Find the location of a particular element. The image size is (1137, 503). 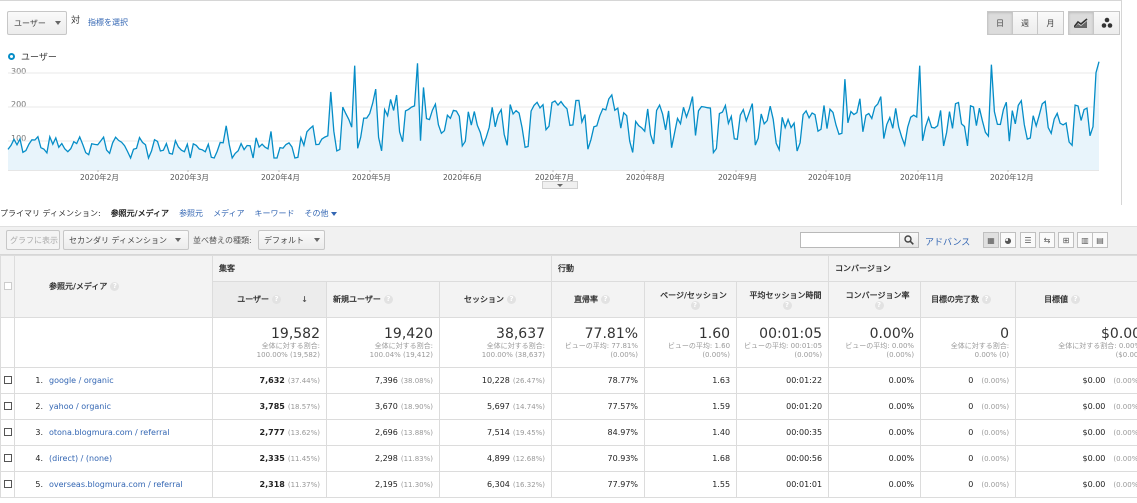

col-goal-value: 目標値? is located at coordinates (1076, 299).